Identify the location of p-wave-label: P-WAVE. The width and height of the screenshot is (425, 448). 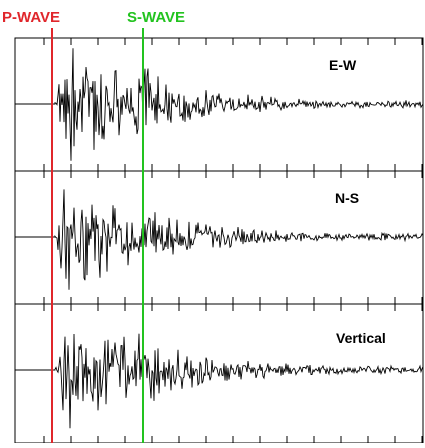
(31, 17).